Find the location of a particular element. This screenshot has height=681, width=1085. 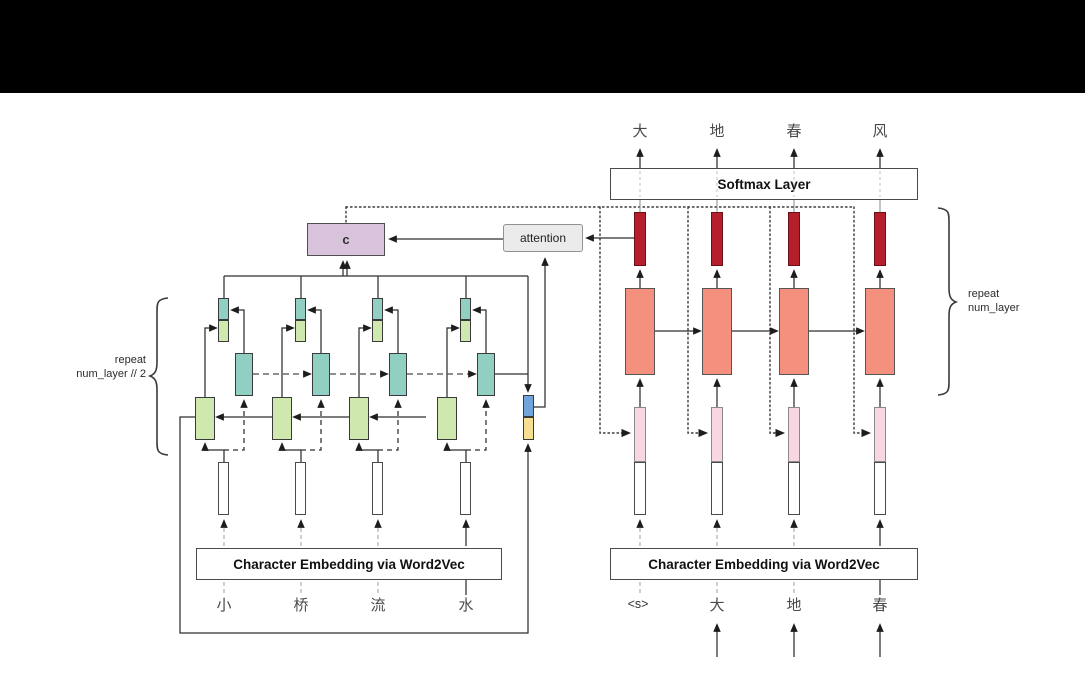

encoder-input-char: 流 is located at coordinates (378, 605).